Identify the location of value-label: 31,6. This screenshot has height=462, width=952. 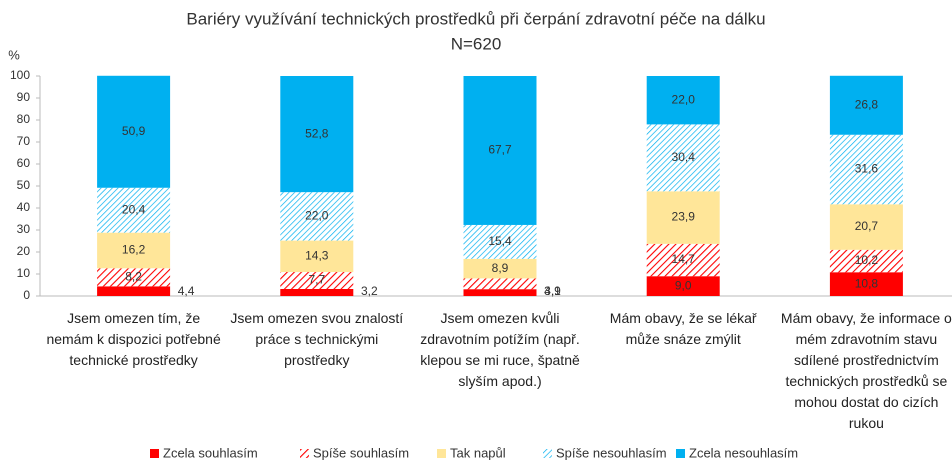
(867, 169).